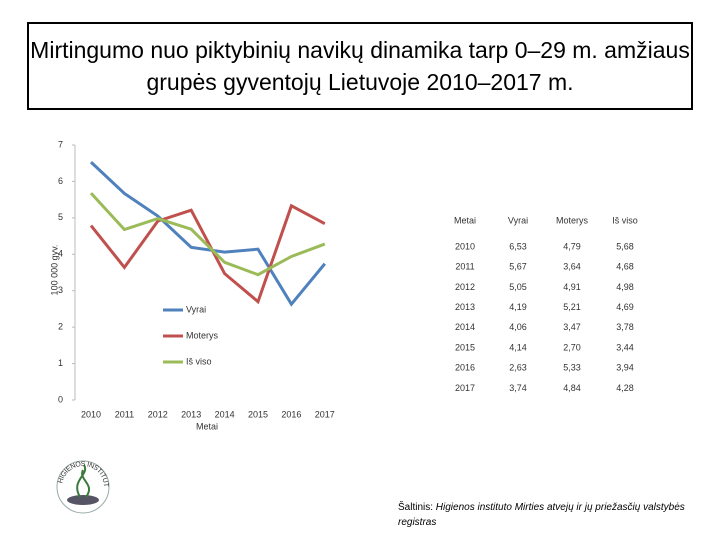  I want to click on x-tick-label: 2015, so click(258, 414).